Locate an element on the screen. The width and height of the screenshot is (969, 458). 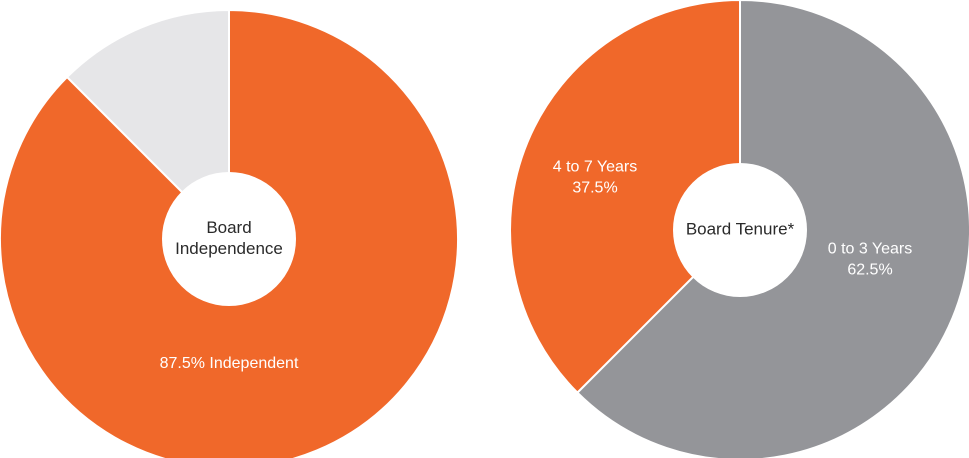
slice-label: 62.5% is located at coordinates (869, 270).